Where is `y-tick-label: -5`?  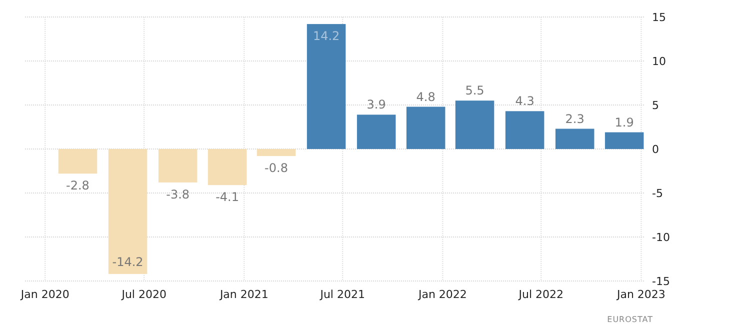 y-tick-label: -5 is located at coordinates (657, 193).